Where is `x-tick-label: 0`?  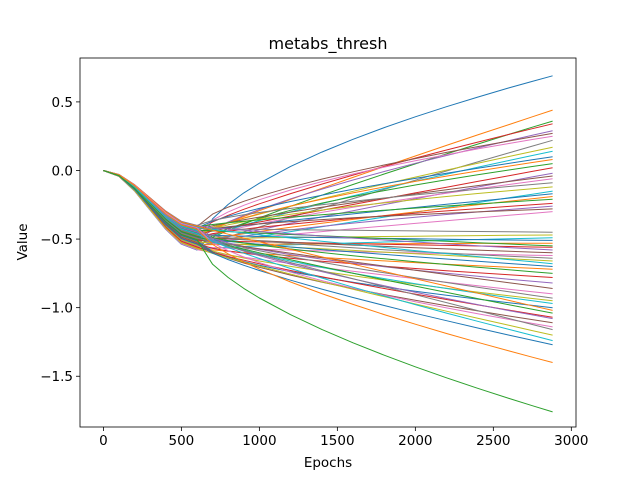
x-tick-label: 0 is located at coordinates (103, 441).